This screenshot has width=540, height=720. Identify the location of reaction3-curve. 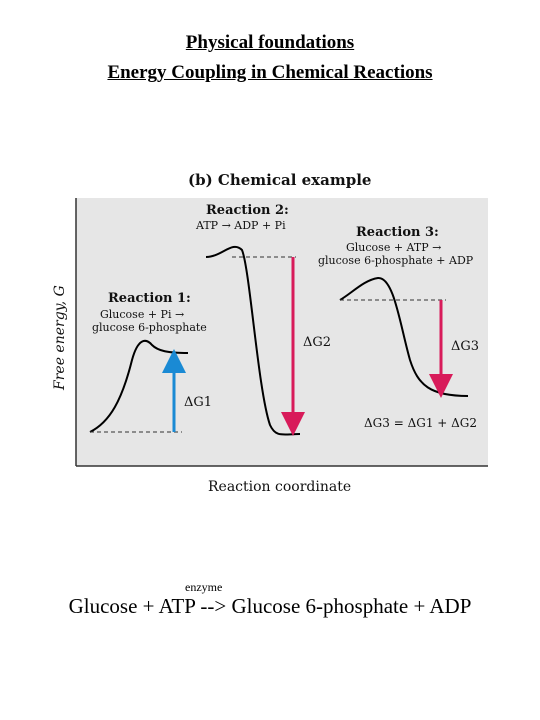
(404, 336).